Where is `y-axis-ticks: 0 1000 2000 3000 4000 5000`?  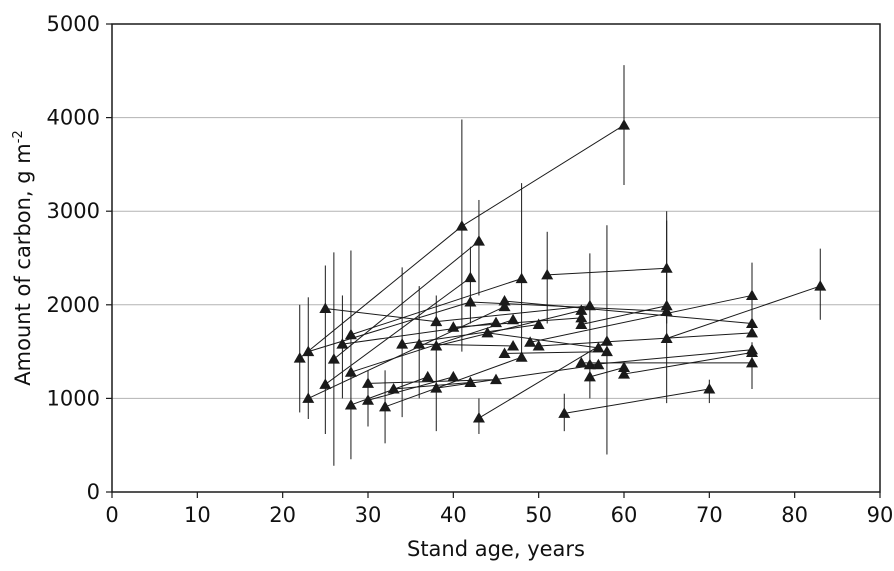 y-axis-ticks: 0 1000 2000 3000 4000 5000 is located at coordinates (79, 258).